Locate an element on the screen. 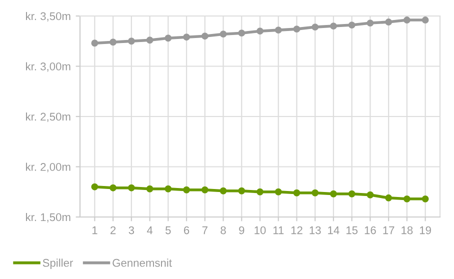  legend-label: Gennemsnit is located at coordinates (142, 262).